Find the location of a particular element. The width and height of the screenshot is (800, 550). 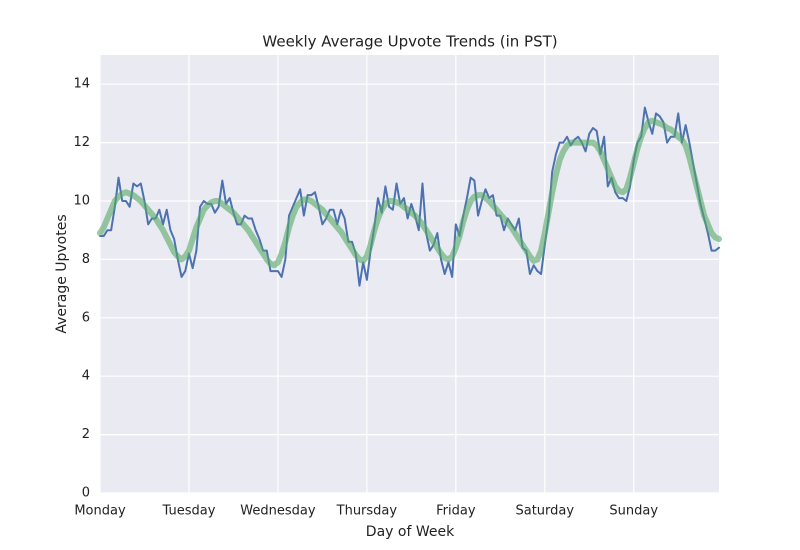

x-tick-label: Tuesday is located at coordinates (189, 511).